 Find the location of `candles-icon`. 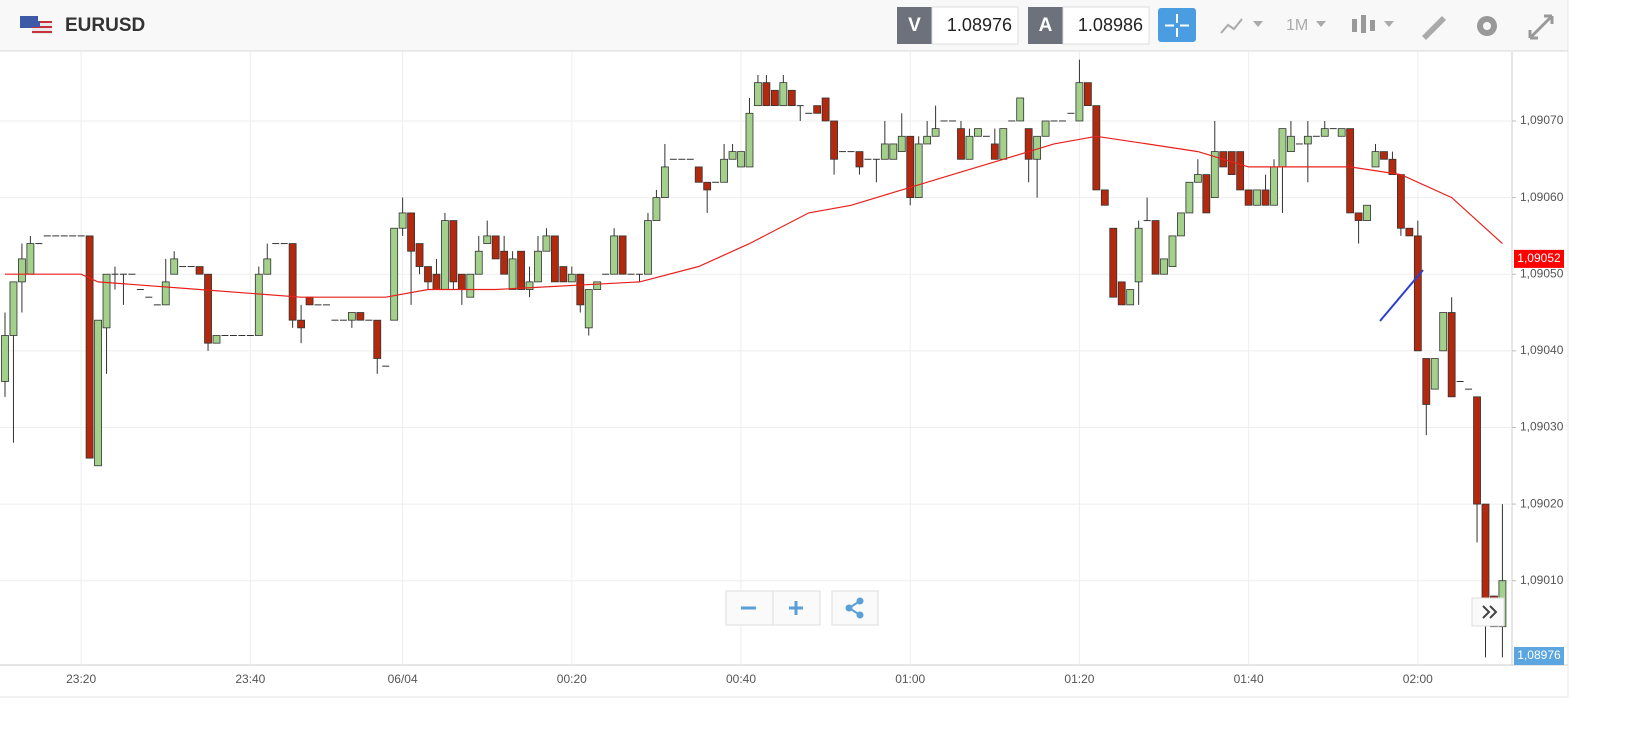

candles-icon is located at coordinates (1363, 24).